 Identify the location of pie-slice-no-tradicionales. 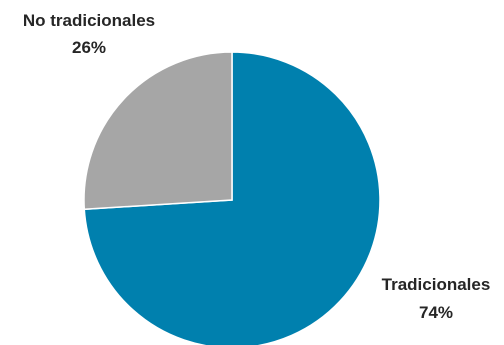
(158, 131).